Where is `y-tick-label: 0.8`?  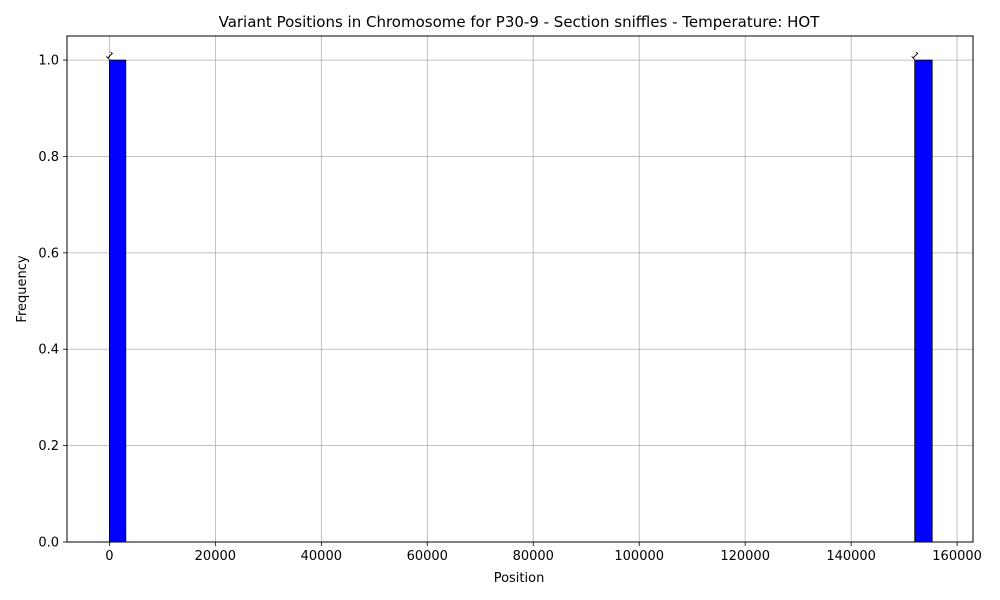 y-tick-label: 0.8 is located at coordinates (48, 157).